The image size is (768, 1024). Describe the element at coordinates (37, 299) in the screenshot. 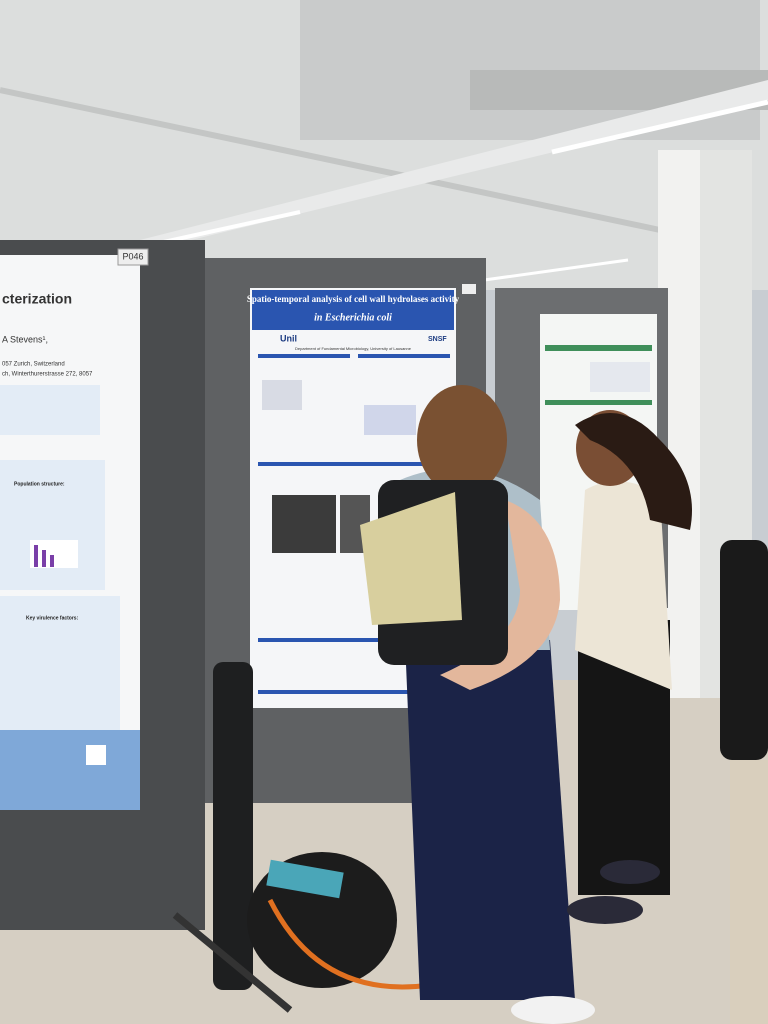

I see `poster-title: cterization` at that location.